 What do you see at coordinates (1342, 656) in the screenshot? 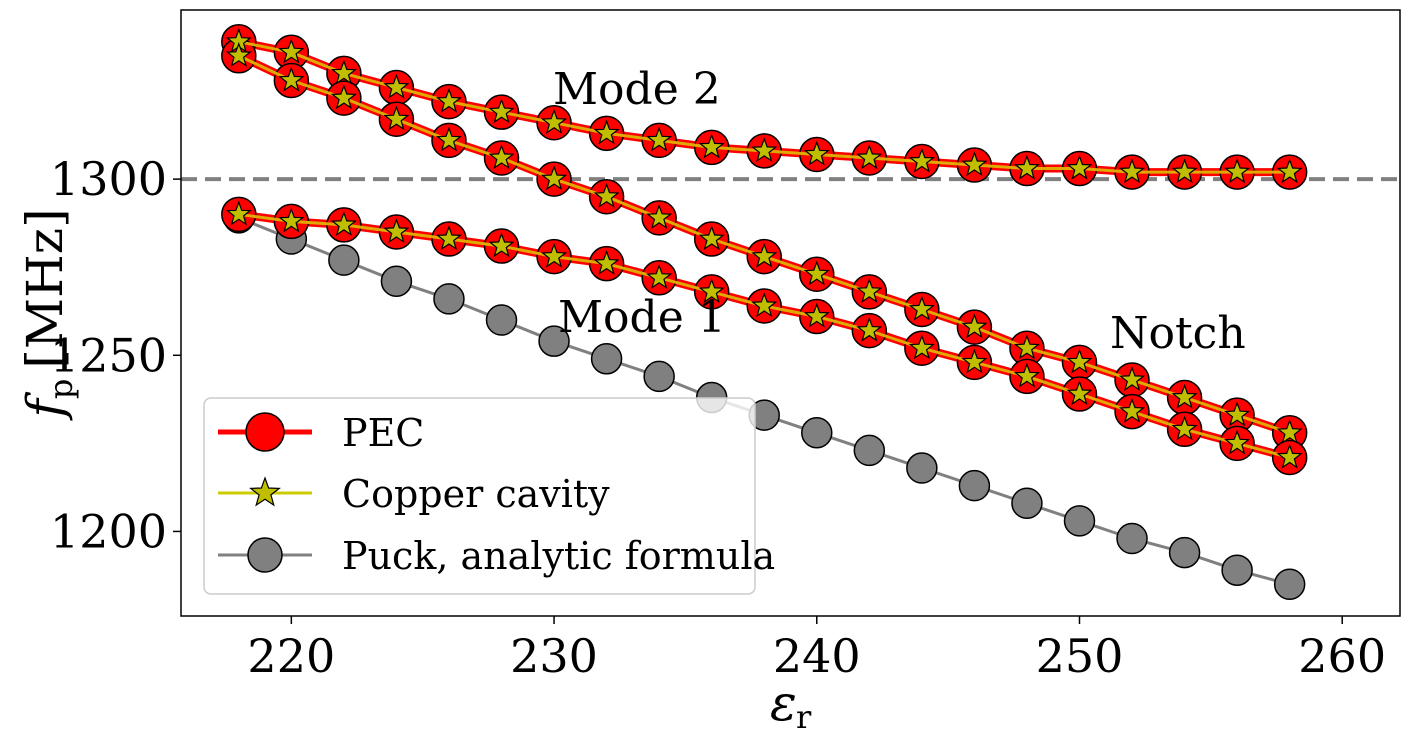
I see `x-tick-label-260: 260` at bounding box center [1342, 656].